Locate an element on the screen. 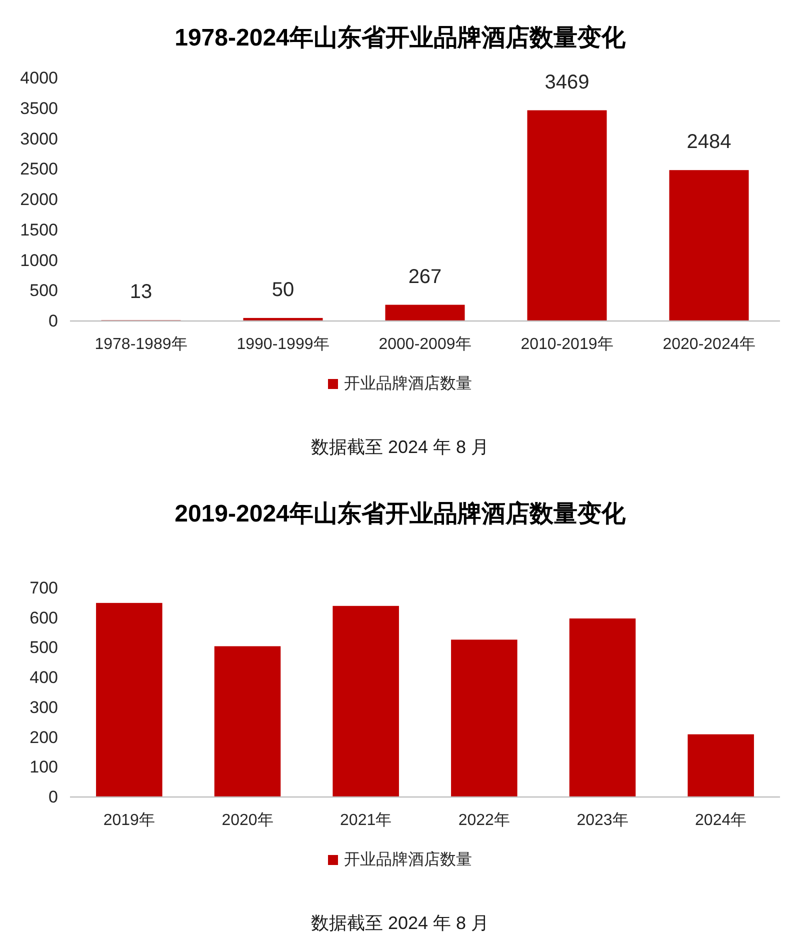 Image resolution: width=800 pixels, height=952 pixels. x-tick-label: 2020年 is located at coordinates (248, 820).